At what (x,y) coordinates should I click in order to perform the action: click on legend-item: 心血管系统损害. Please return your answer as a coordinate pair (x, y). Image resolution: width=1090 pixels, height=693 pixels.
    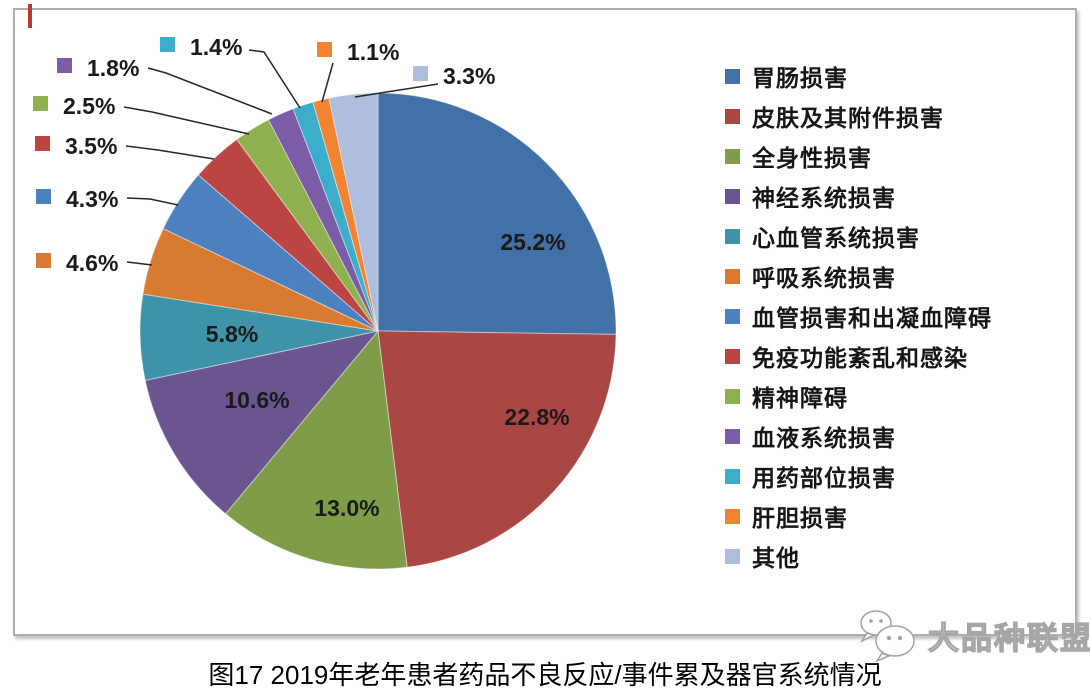
    Looking at the image, I should click on (858, 236).